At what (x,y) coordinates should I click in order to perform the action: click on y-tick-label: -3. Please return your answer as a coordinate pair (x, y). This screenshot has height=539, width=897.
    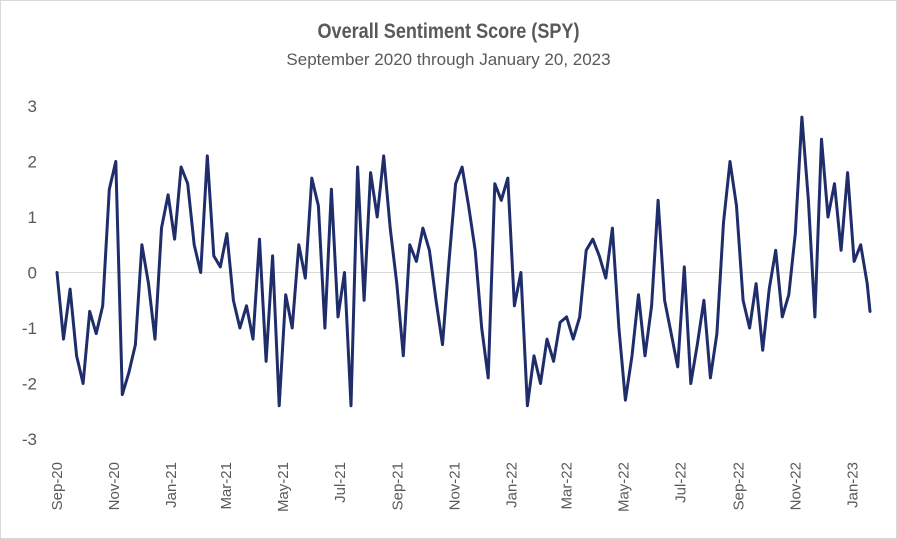
    Looking at the image, I should click on (29, 439).